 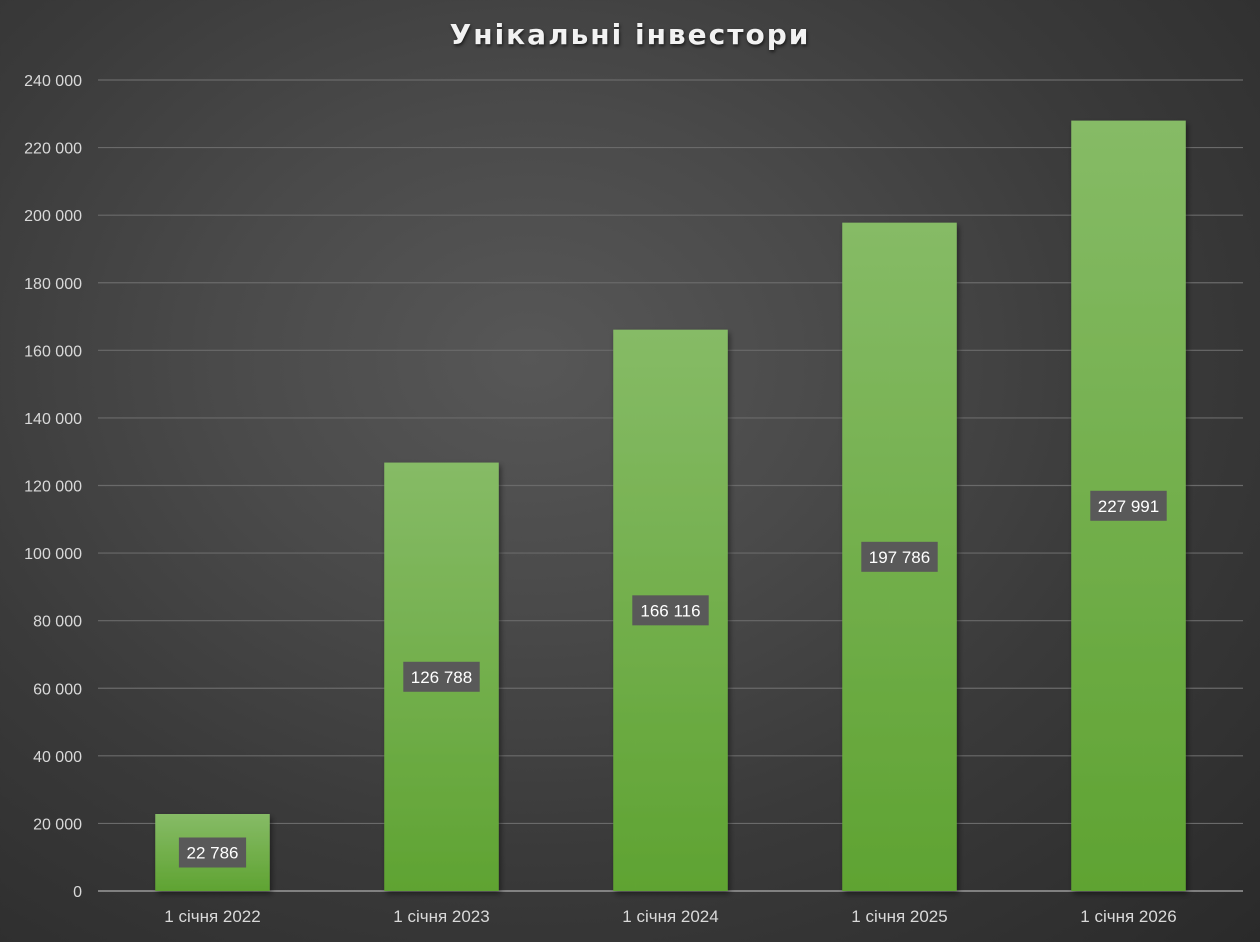 I want to click on y-tick-label: 0, so click(x=77, y=892).